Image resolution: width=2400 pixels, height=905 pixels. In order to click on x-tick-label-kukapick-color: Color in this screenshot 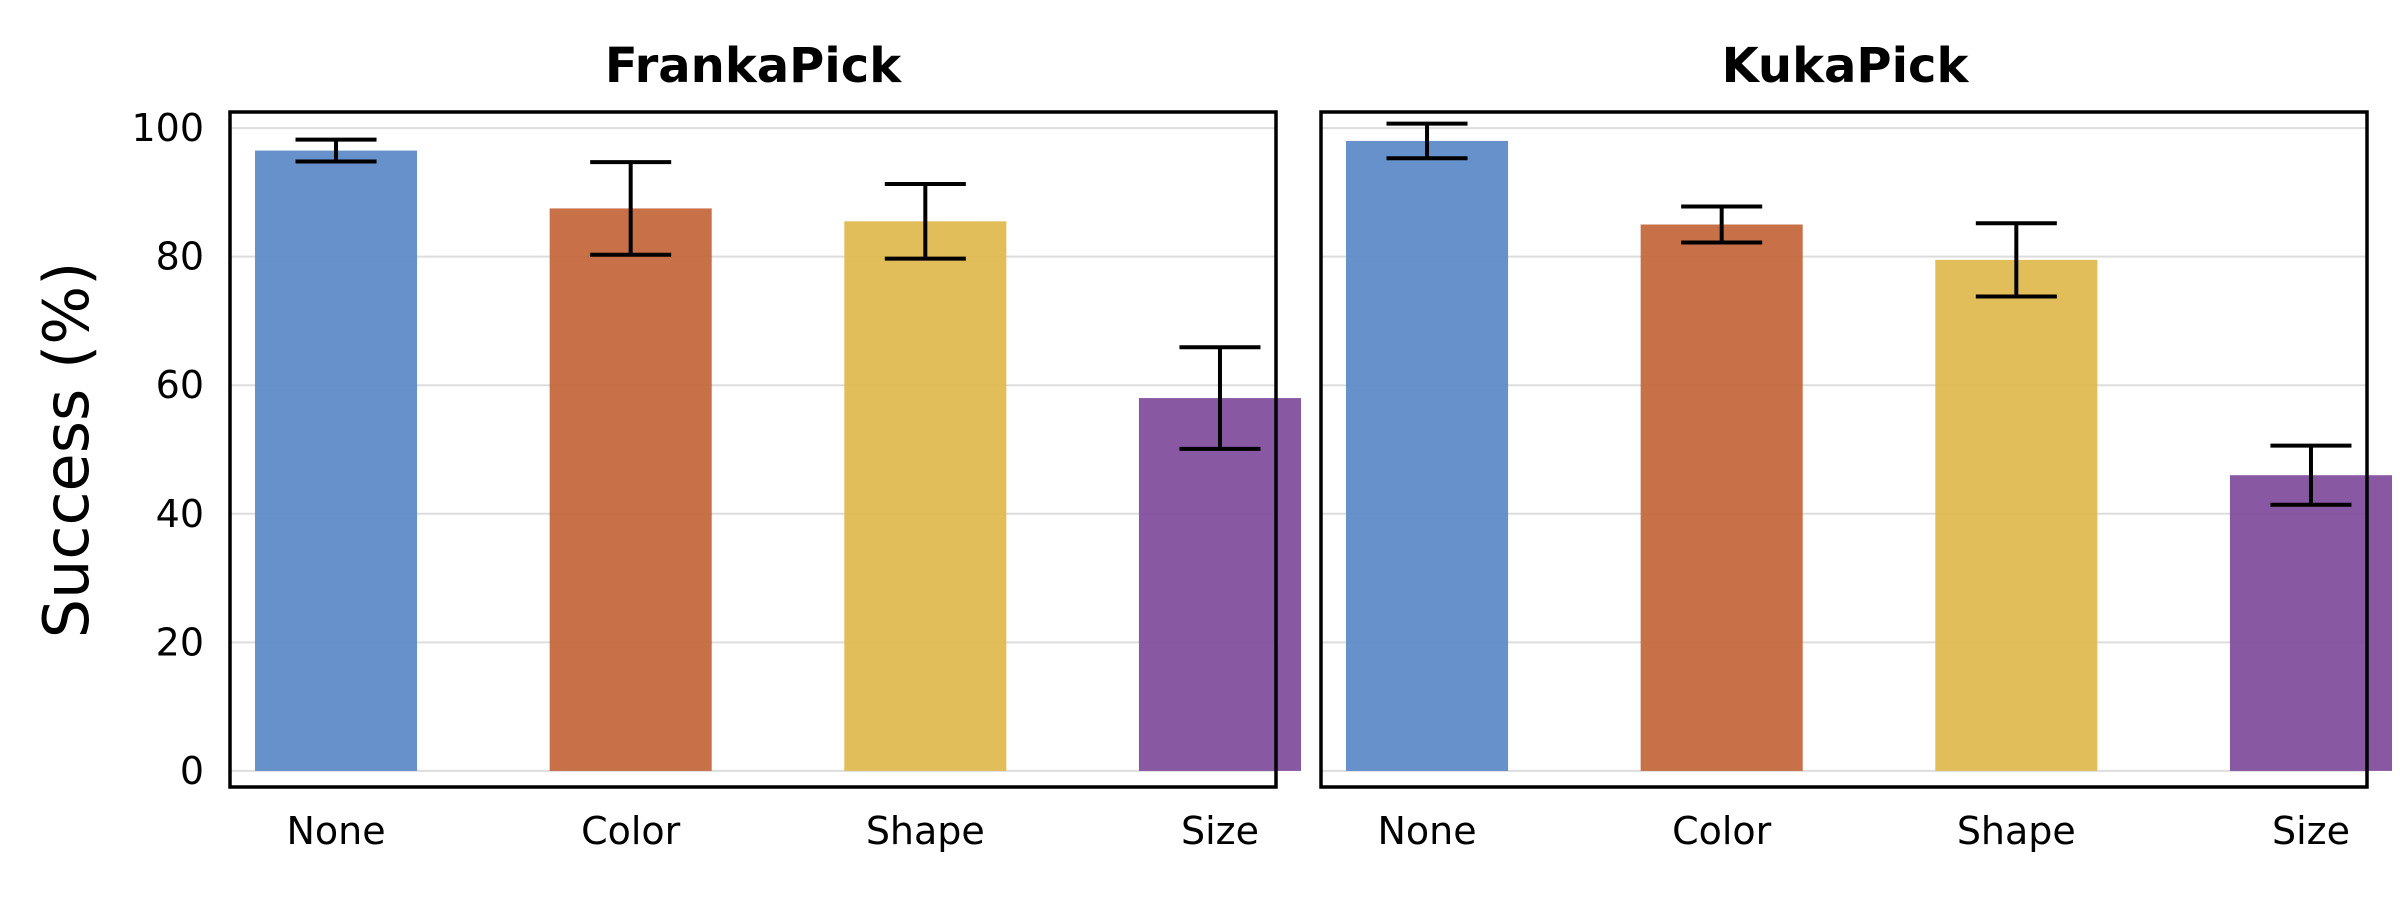, I will do `click(1722, 831)`.